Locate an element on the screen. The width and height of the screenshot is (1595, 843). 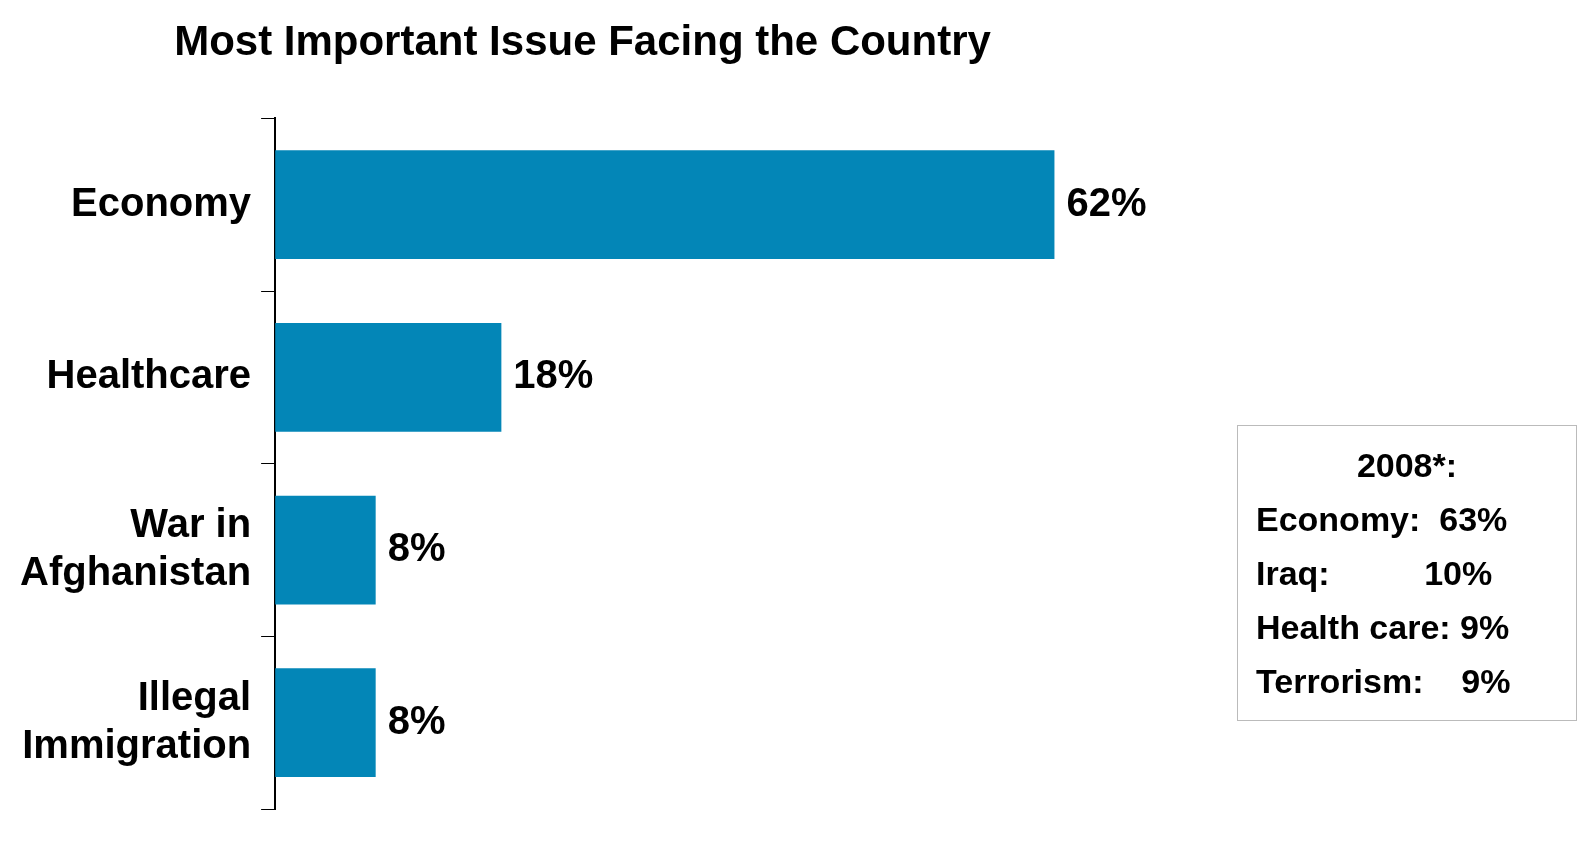
y-tick-label: Healthcare is located at coordinates (149, 374).